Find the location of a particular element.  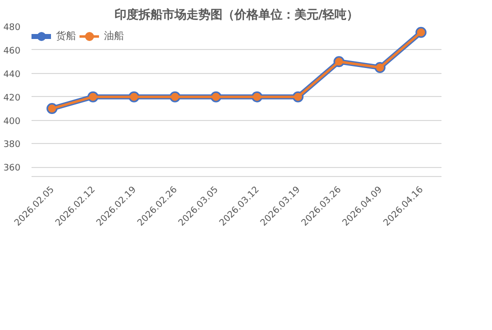

y-tick-label: 420 is located at coordinates (12, 98).